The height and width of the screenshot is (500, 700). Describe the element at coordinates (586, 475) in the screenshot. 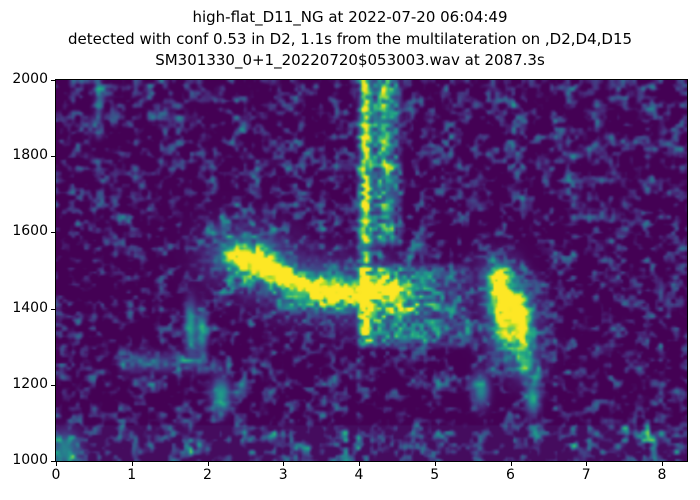

I see `x-tick-label: 7` at that location.